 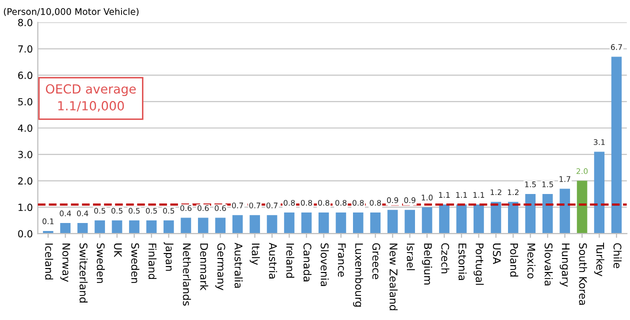 I want to click on x-tick-label: Israel, so click(x=410, y=257).